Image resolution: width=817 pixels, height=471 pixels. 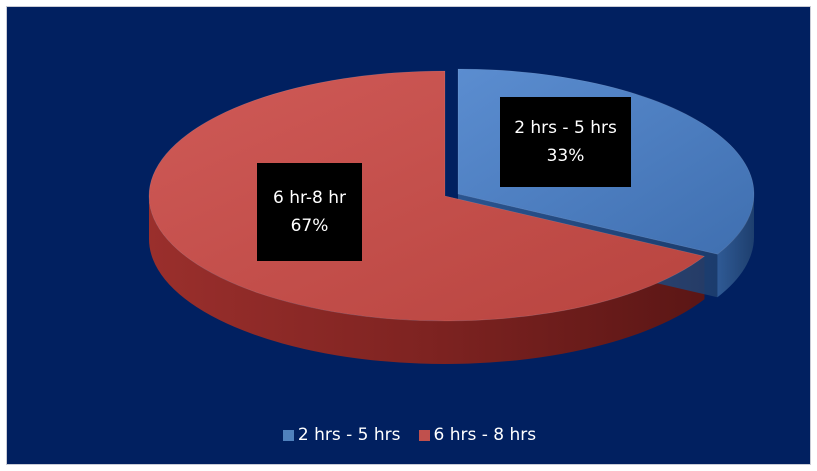 What do you see at coordinates (735, 246) in the screenshot?
I see `slice-side-wall` at bounding box center [735, 246].